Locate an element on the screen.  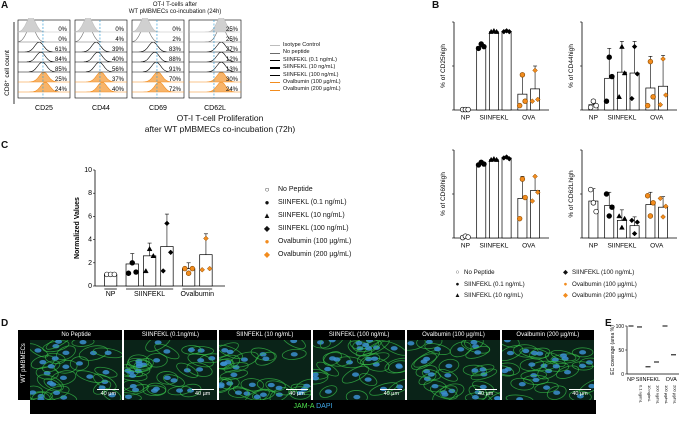
micrograph-texture is located at coordinates (547, 366).